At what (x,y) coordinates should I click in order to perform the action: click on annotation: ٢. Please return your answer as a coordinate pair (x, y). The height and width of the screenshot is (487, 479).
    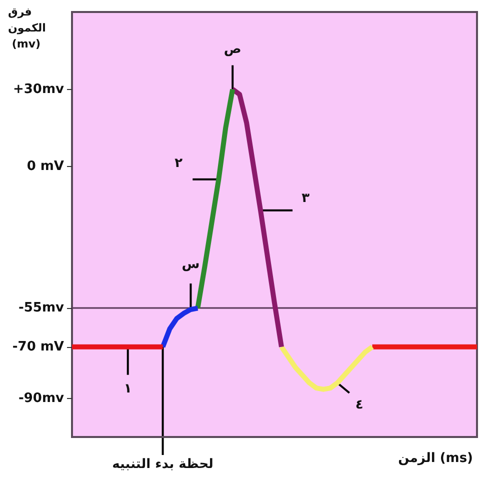
    Looking at the image, I should click on (178, 163).